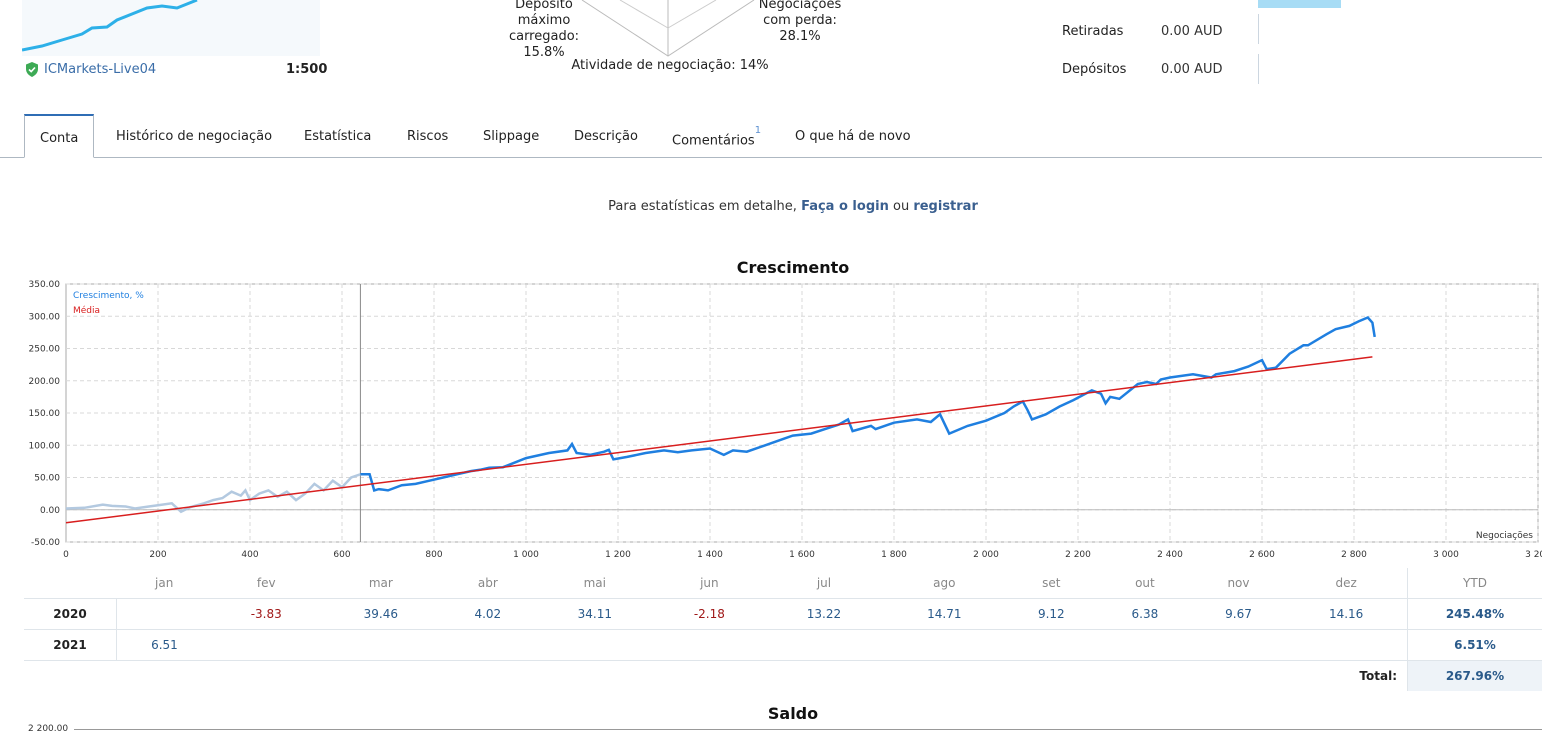 This screenshot has height=734, width=1542. I want to click on x-tick-label: 2 600, so click(1262, 555).